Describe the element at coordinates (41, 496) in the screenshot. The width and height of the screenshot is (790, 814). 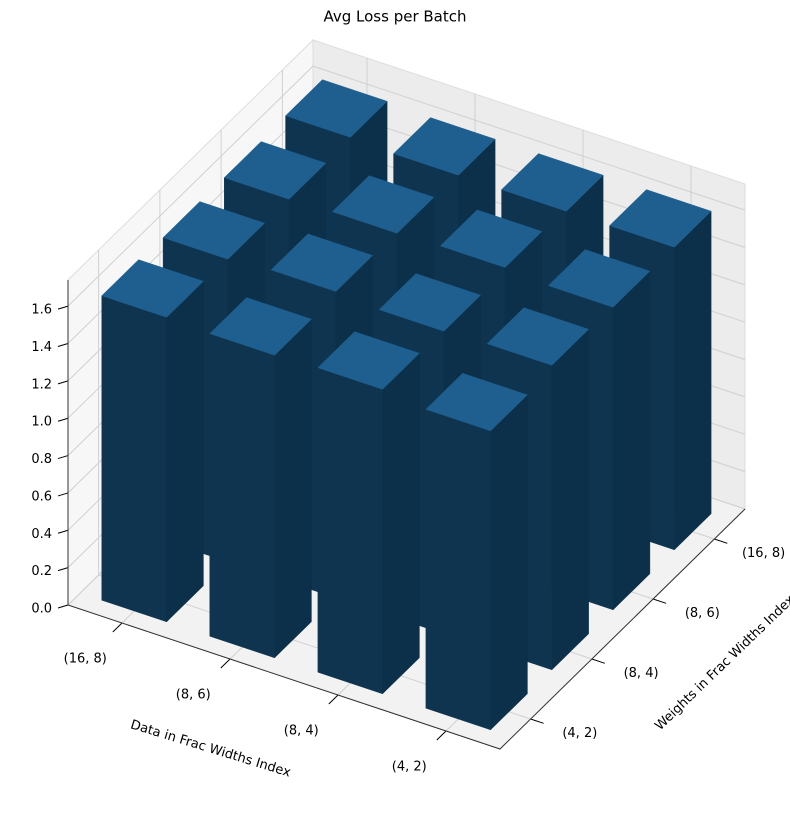
I see `z-tick-label: 0.6` at that location.